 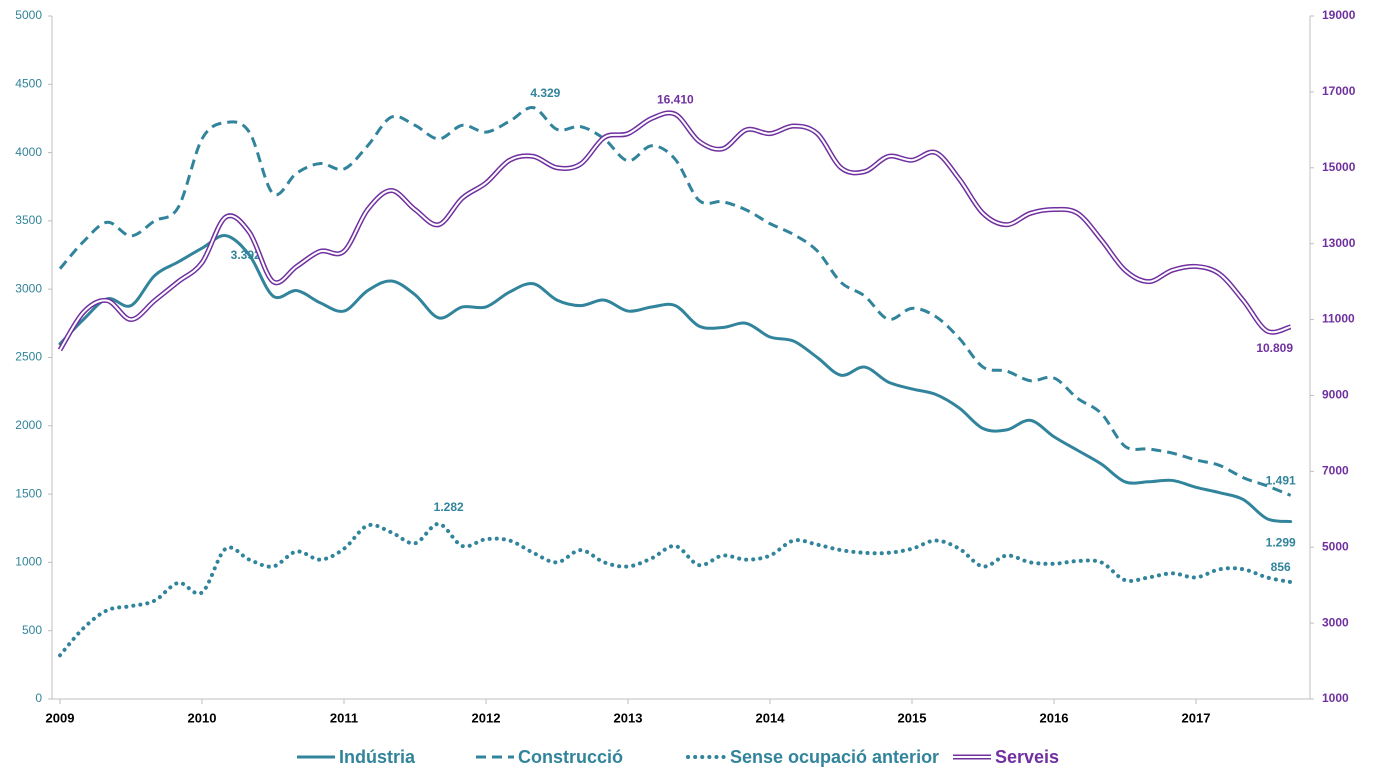 What do you see at coordinates (28, 562) in the screenshot?
I see `y-tick-label: 1000` at bounding box center [28, 562].